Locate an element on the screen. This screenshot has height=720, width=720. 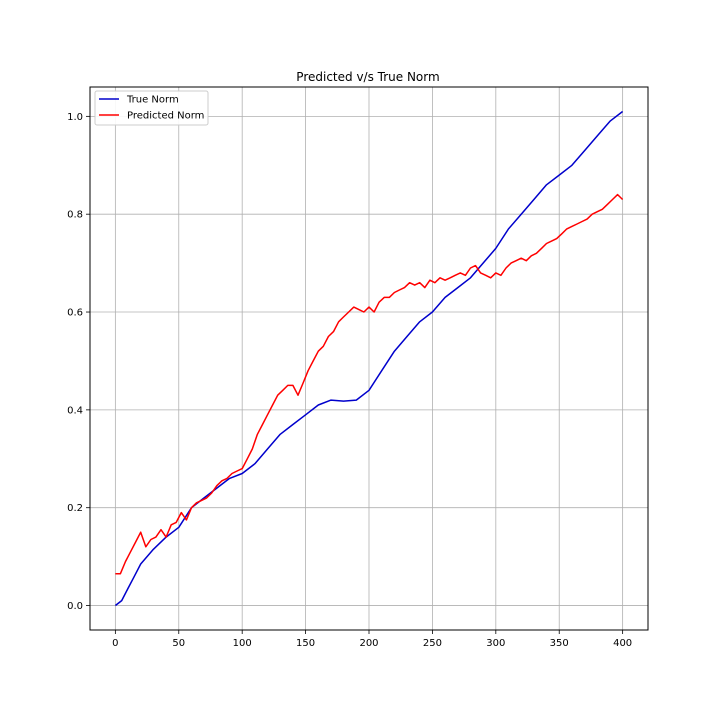
x-tick-label: 100 is located at coordinates (242, 643).